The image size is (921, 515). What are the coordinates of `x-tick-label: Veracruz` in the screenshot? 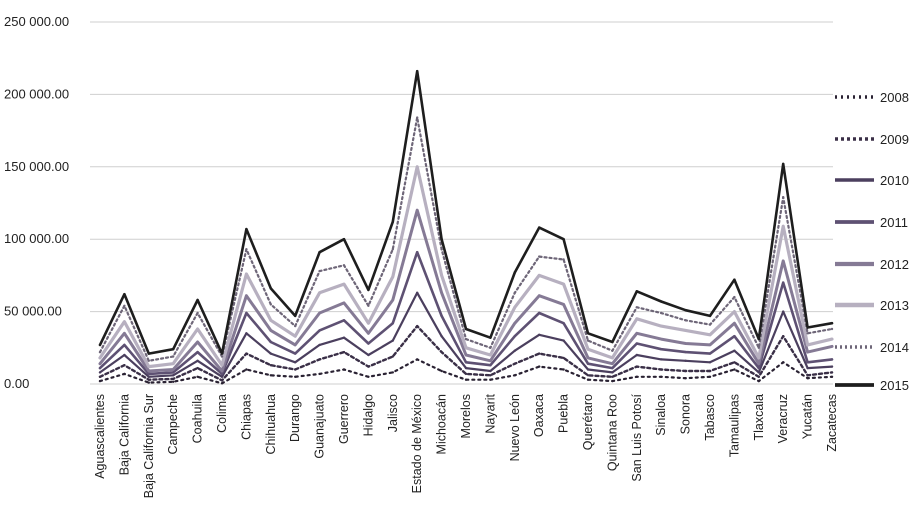 It's located at (783, 418).